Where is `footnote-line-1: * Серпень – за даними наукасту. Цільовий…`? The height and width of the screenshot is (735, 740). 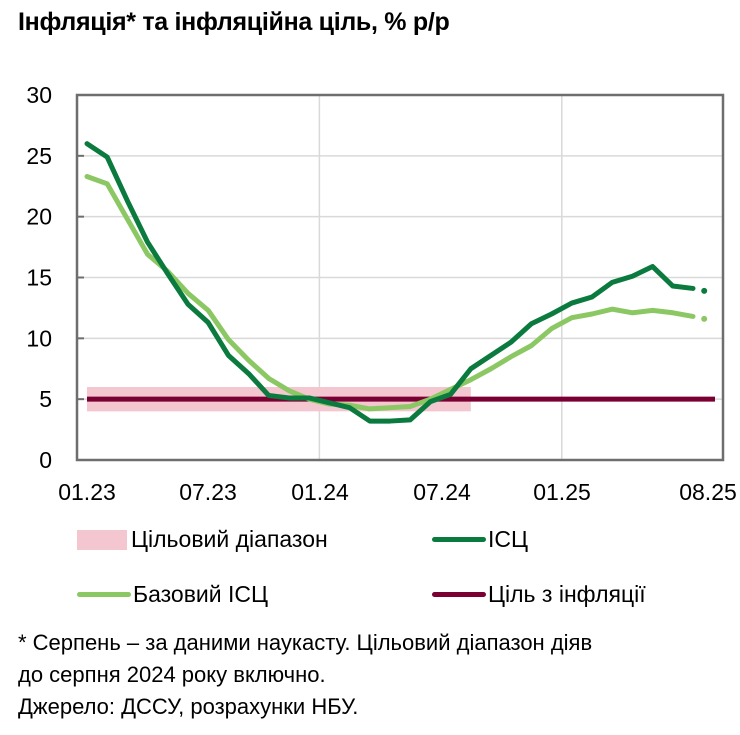 footnote-line-1: * Серпень – за даними наукасту. Цільовий… is located at coordinates (305, 642).